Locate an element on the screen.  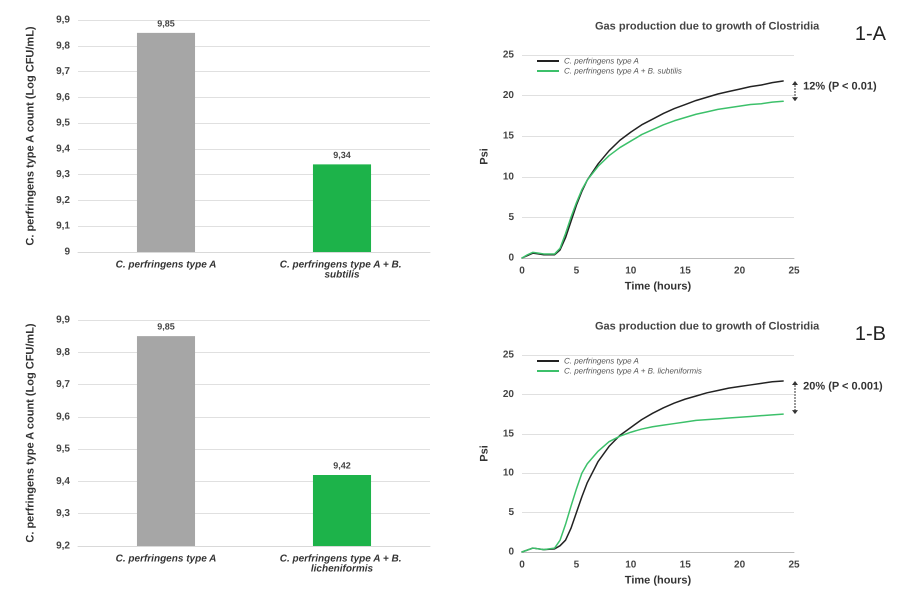
y-tick-label: 9 is located at coordinates (67, 252).